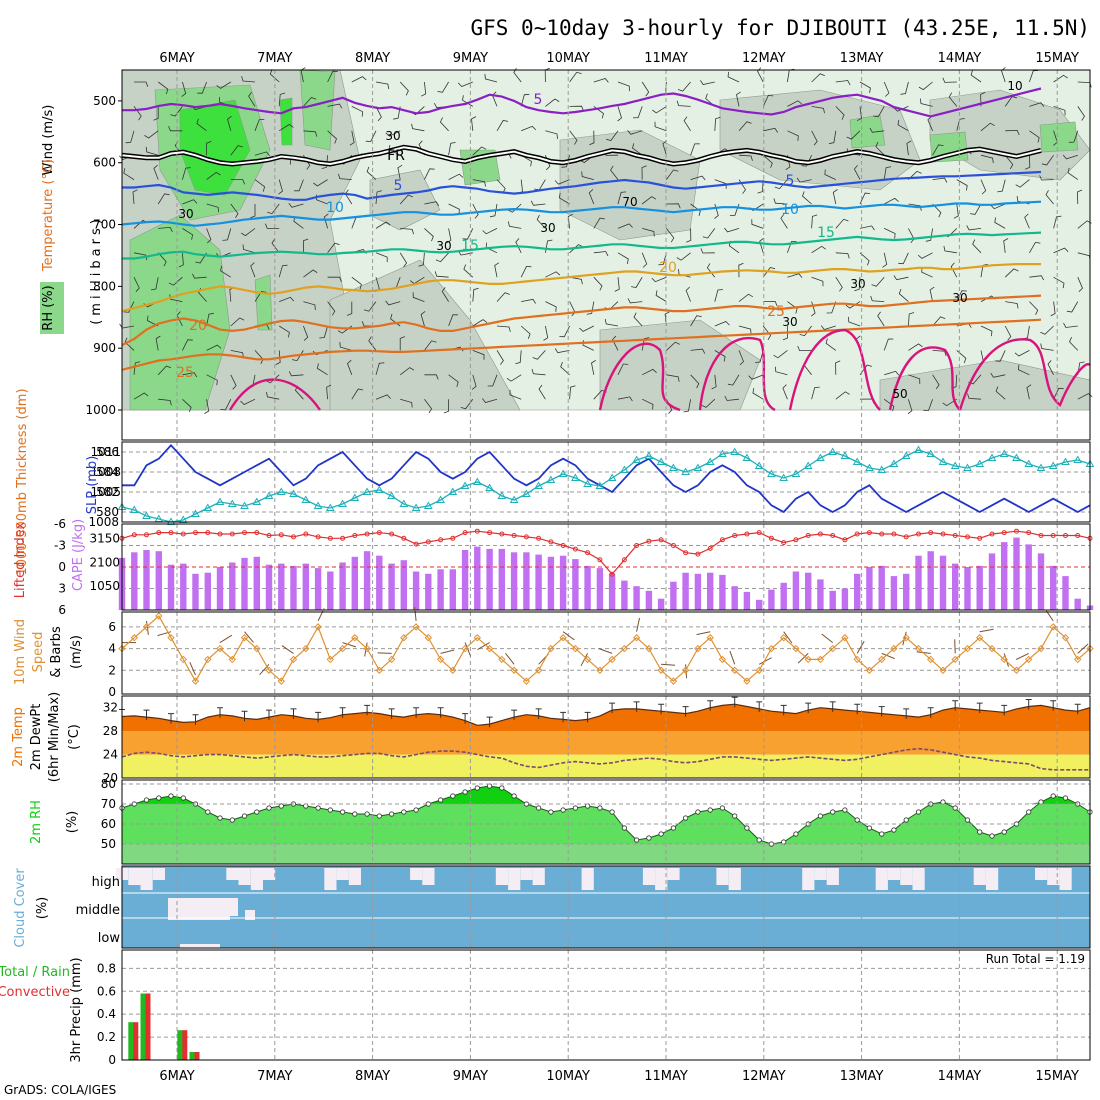 The image size is (1100, 1100). I want to click on date-bottom-7: 13MAY, so click(862, 1076).